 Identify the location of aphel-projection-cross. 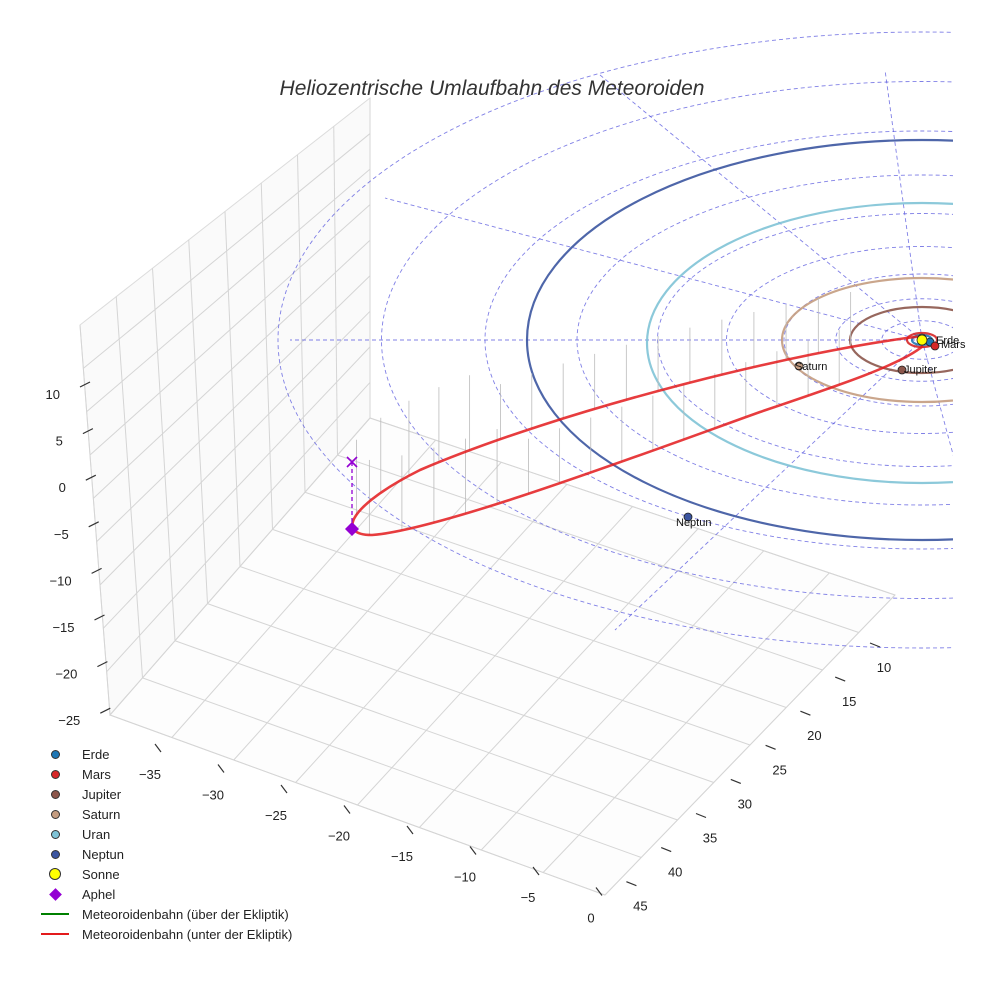
(352, 462).